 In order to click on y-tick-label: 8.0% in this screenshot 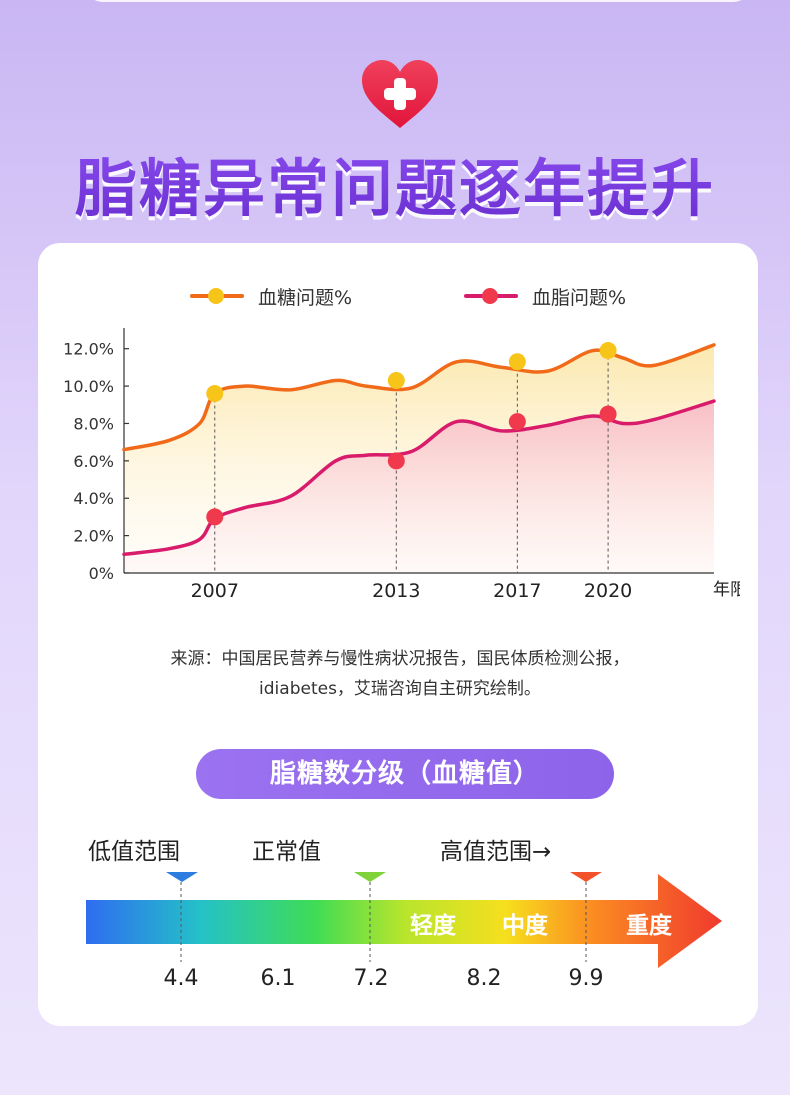, I will do `click(93, 423)`.